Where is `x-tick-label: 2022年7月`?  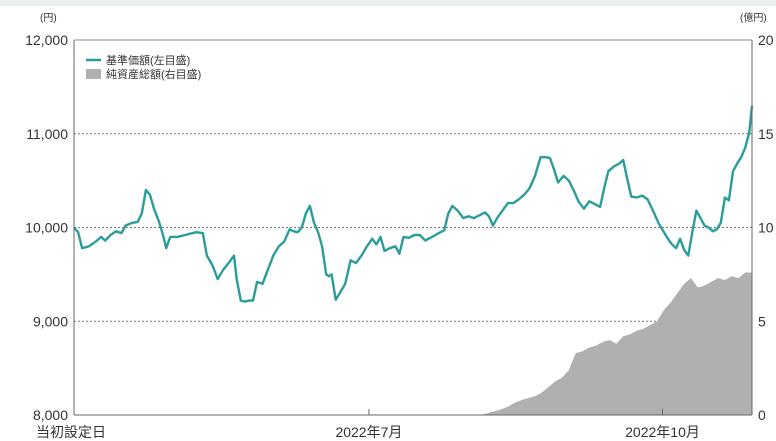
x-tick-label: 2022年7月 is located at coordinates (368, 432).